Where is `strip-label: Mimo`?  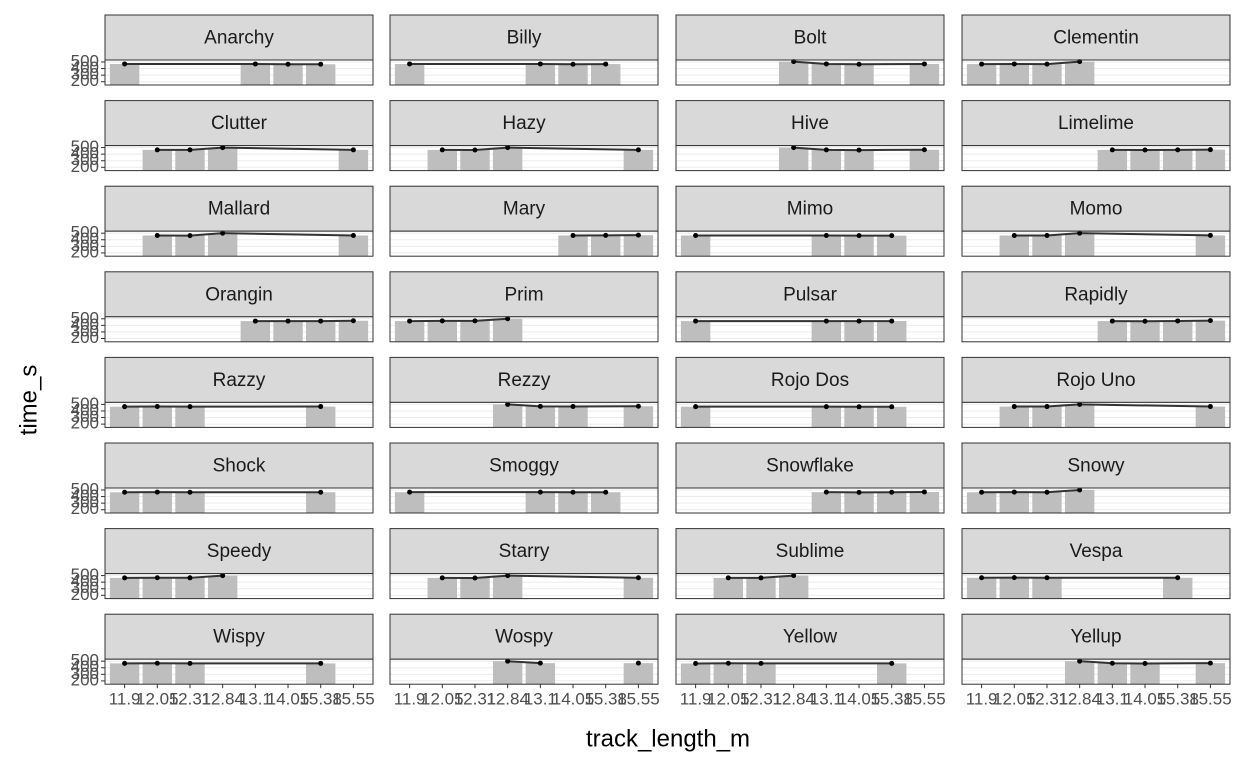 strip-label: Mimo is located at coordinates (810, 209).